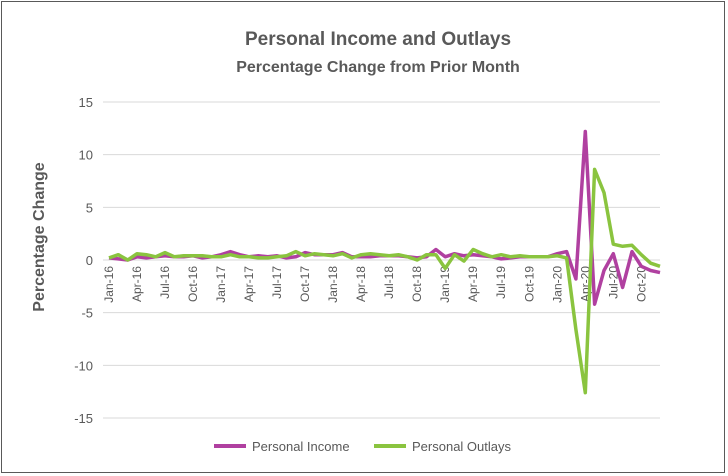  Describe the element at coordinates (137, 284) in the screenshot. I see `x-tick-label: Apr-16` at that location.